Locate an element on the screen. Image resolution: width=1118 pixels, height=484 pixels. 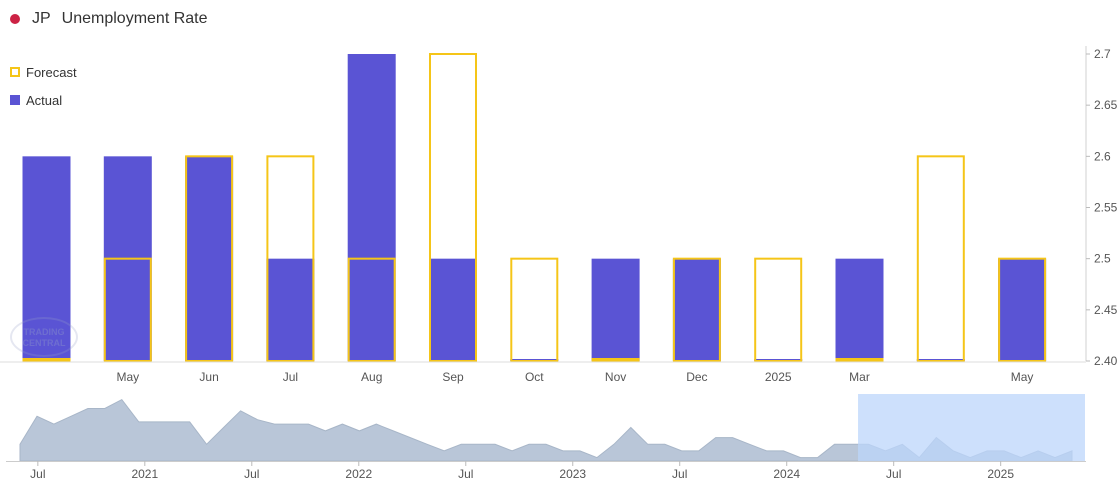
legend-item-actual: Actual is located at coordinates (43, 100).